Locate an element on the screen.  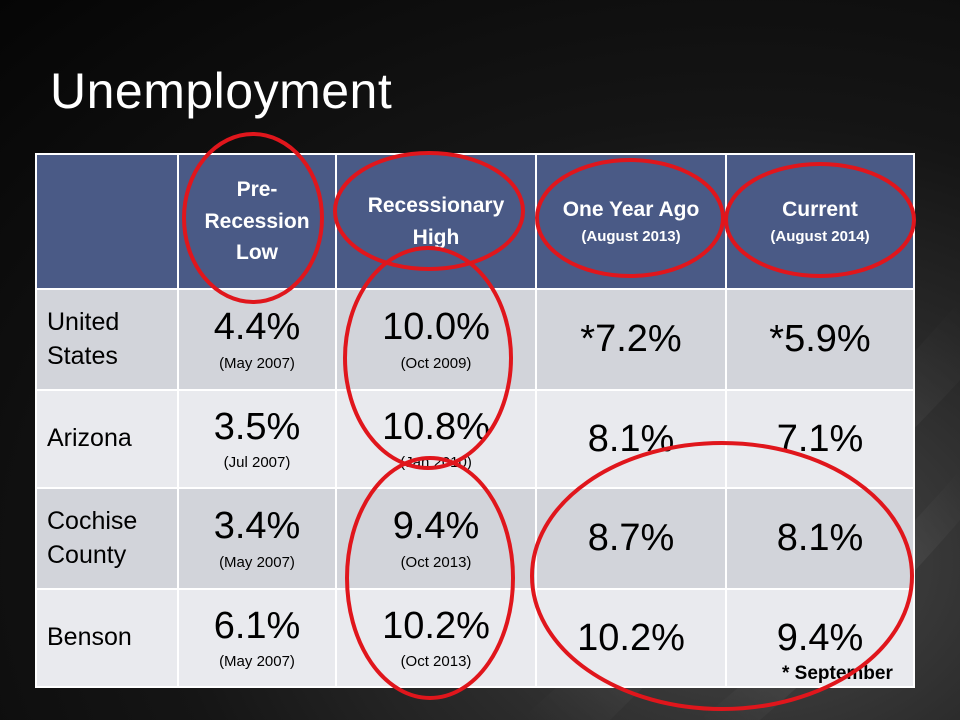
pre-recession-low-cell: 4.4% (May 2007) is located at coordinates (257, 339).